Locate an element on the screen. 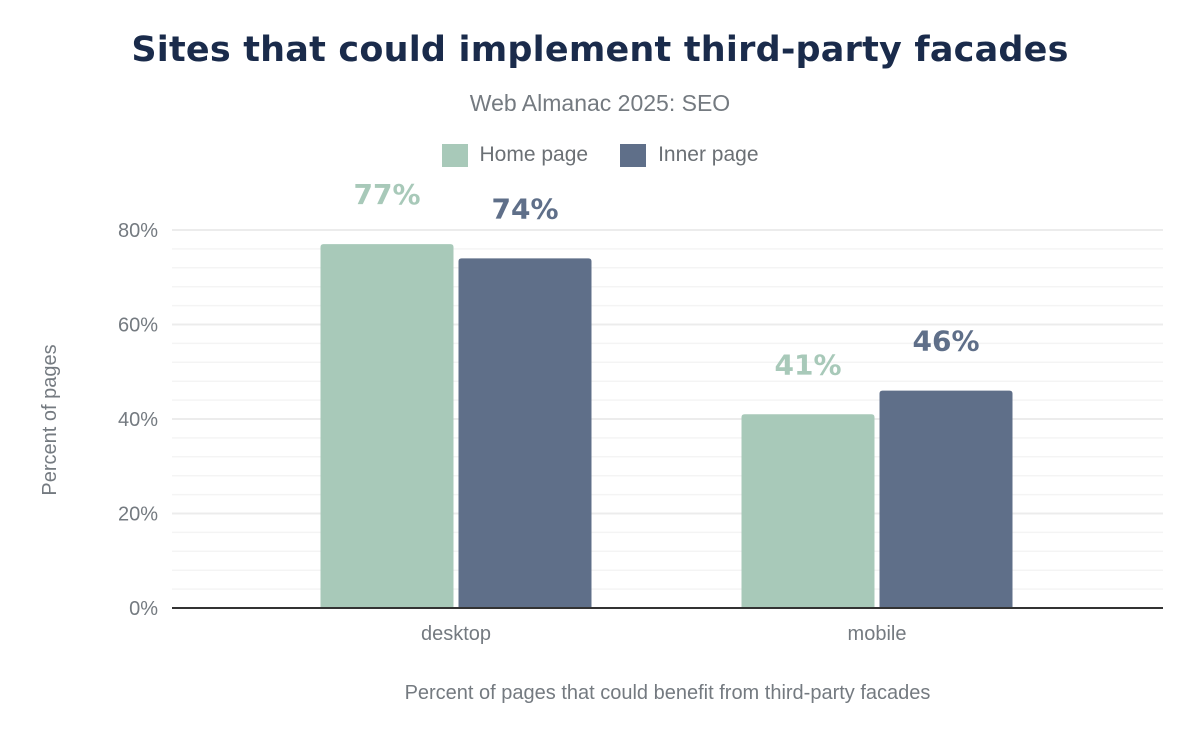  legend: Home page Inner page is located at coordinates (600, 155).